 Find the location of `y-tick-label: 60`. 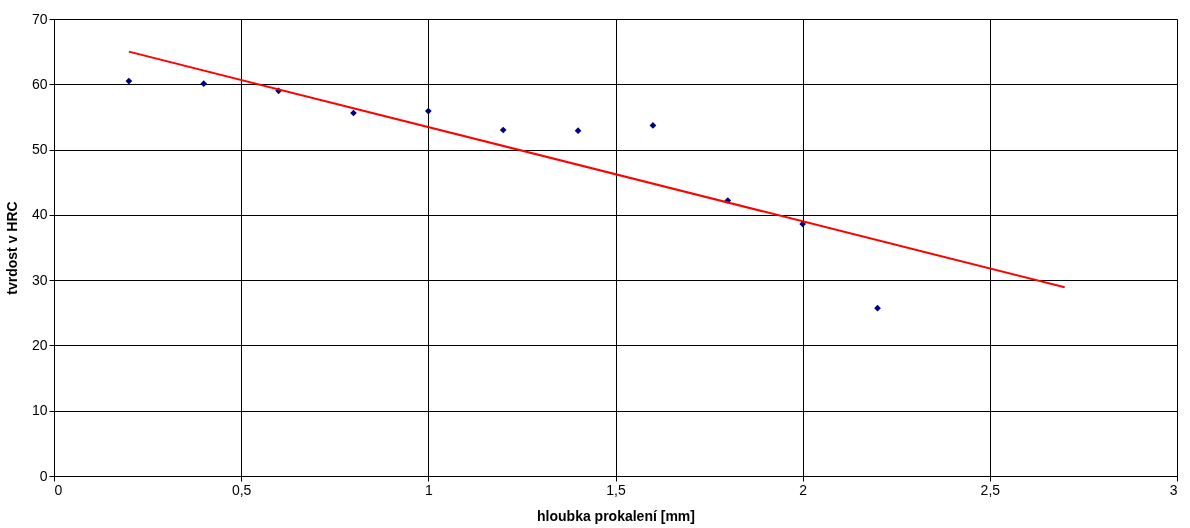

y-tick-label: 60 is located at coordinates (39, 83).